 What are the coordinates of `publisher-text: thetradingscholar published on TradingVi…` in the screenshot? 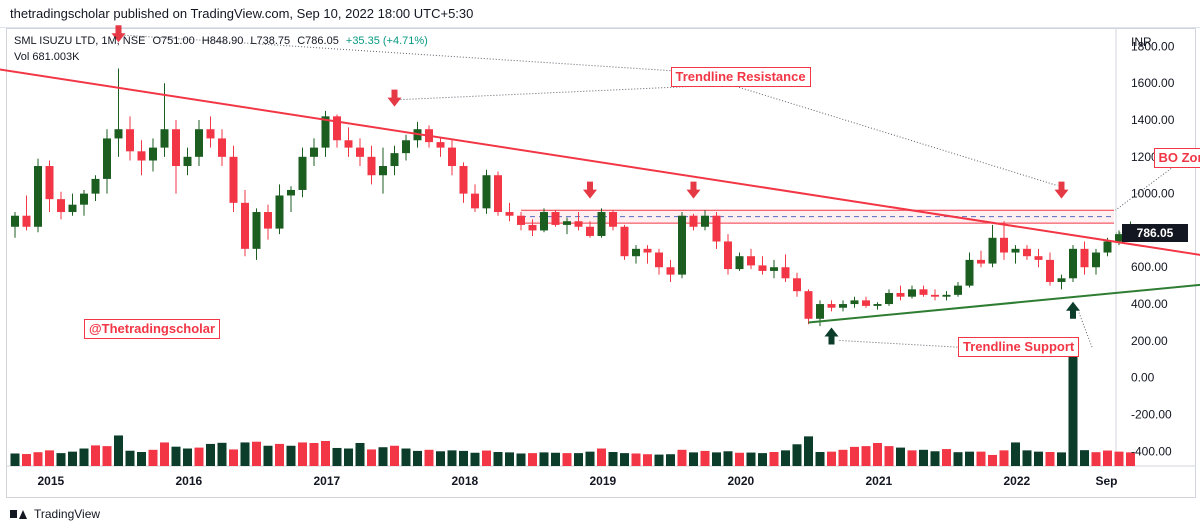 It's located at (242, 13).